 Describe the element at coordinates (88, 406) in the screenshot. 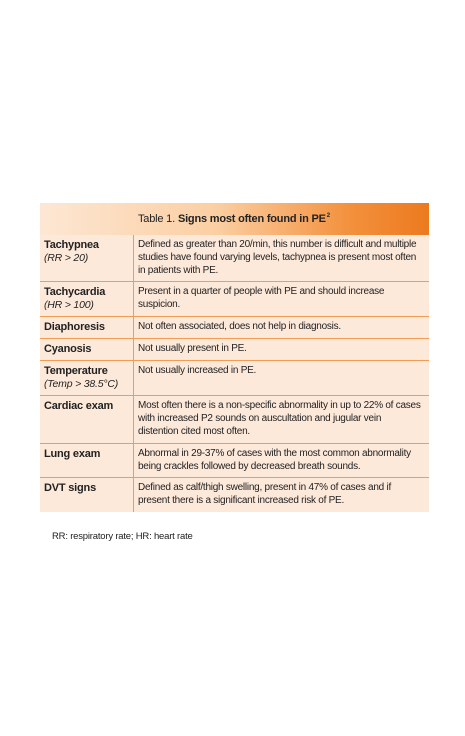

I see `sign-name: Cardiac exam` at that location.